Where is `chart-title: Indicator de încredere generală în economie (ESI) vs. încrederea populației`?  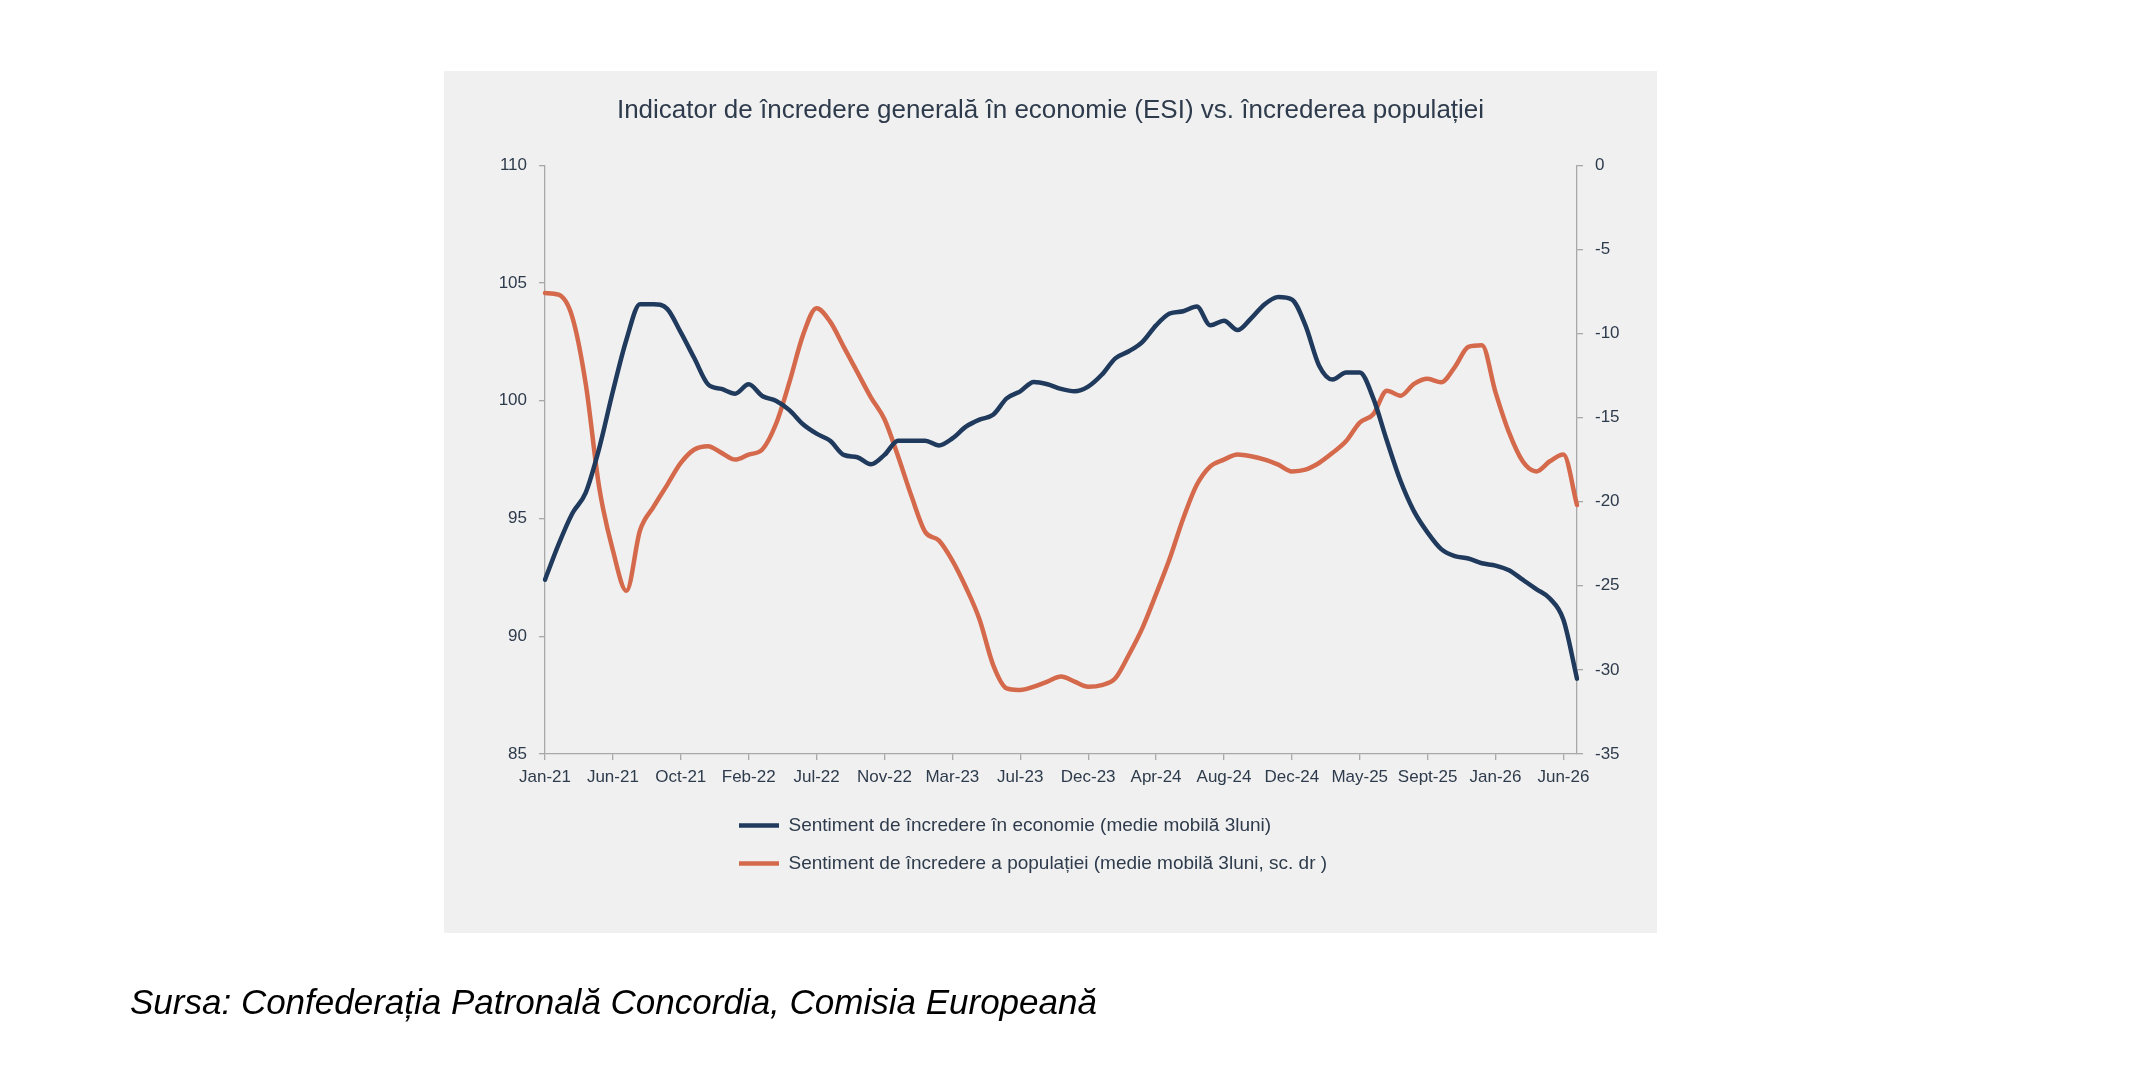 chart-title: Indicator de încredere generală în economie (ESI) vs. încrederea populației is located at coordinates (1050, 108).